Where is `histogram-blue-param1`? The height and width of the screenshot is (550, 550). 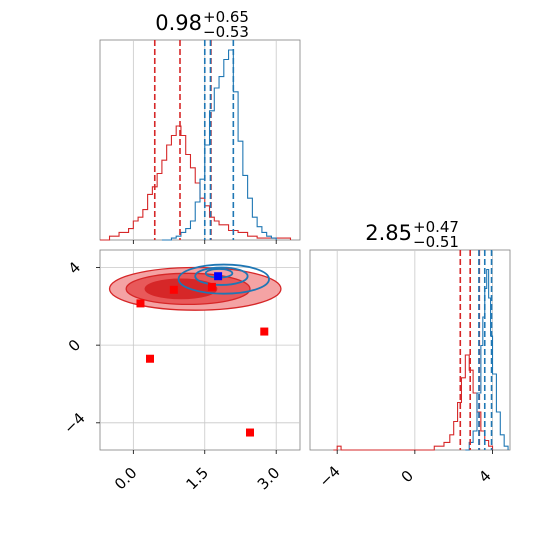
histogram-blue-param1 is located at coordinates (219, 145).